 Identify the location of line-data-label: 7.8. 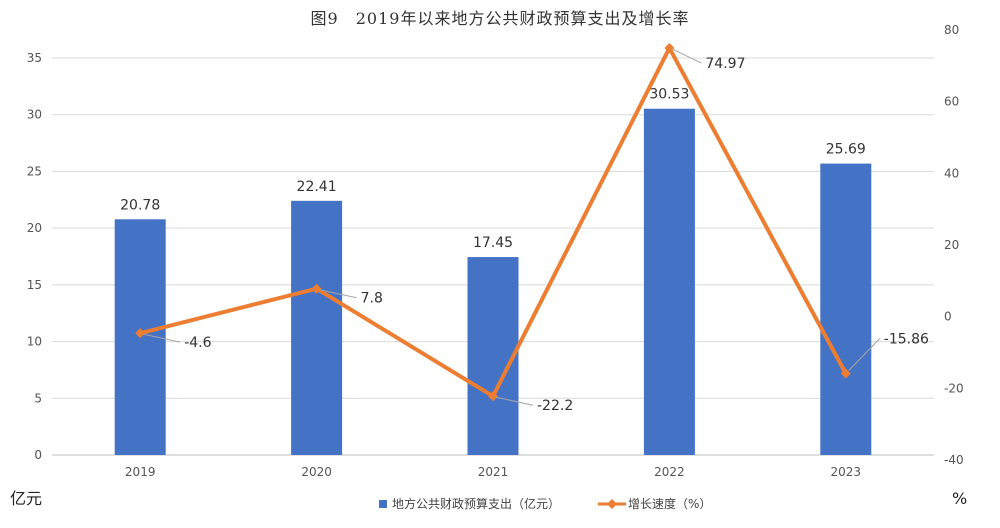
(372, 299).